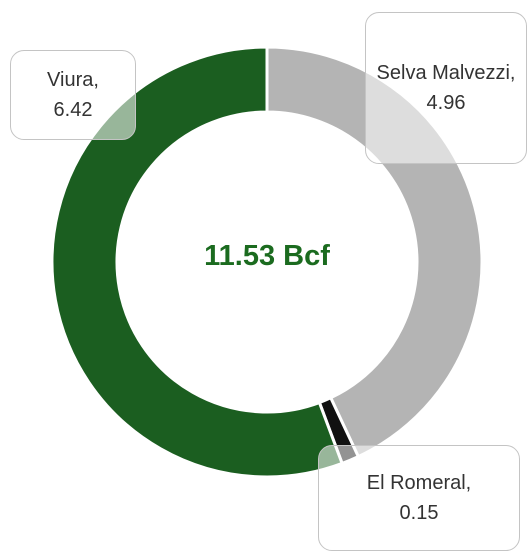 This screenshot has height=556, width=527. What do you see at coordinates (446, 73) in the screenshot?
I see `data-label-name: Selva Malvezzi,` at bounding box center [446, 73].